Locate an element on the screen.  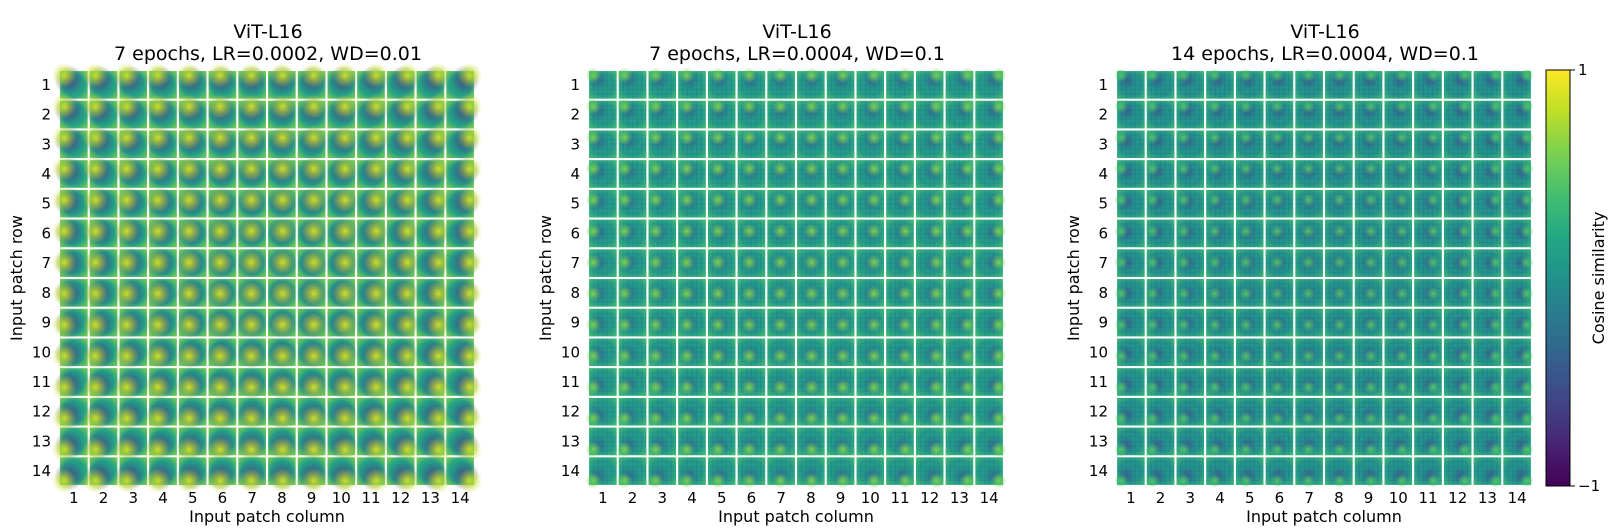
colorbar-gradient is located at coordinates (1558, 278).